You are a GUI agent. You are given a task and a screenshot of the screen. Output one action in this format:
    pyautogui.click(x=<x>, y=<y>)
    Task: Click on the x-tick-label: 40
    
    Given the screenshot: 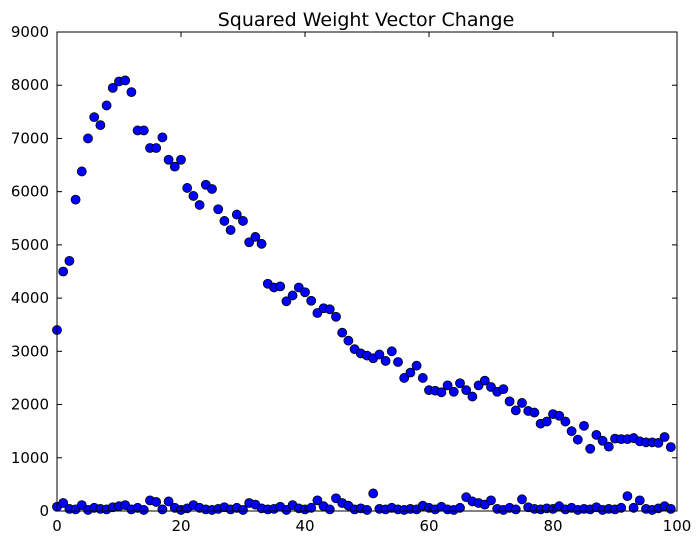 What is the action you would take?
    pyautogui.click(x=304, y=526)
    